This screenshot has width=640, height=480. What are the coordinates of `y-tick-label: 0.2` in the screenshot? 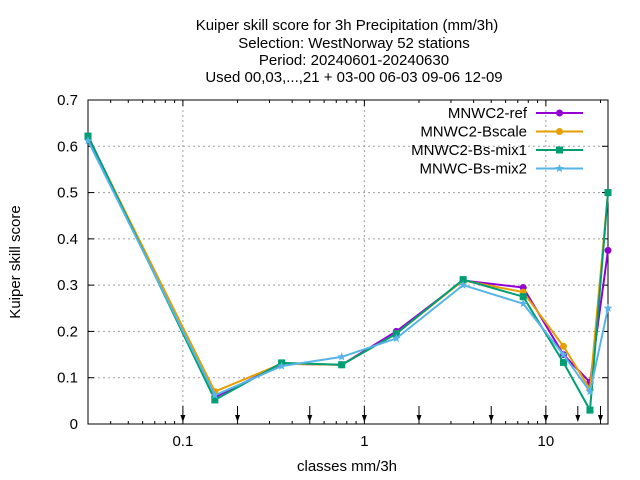 It's located at (67, 331).